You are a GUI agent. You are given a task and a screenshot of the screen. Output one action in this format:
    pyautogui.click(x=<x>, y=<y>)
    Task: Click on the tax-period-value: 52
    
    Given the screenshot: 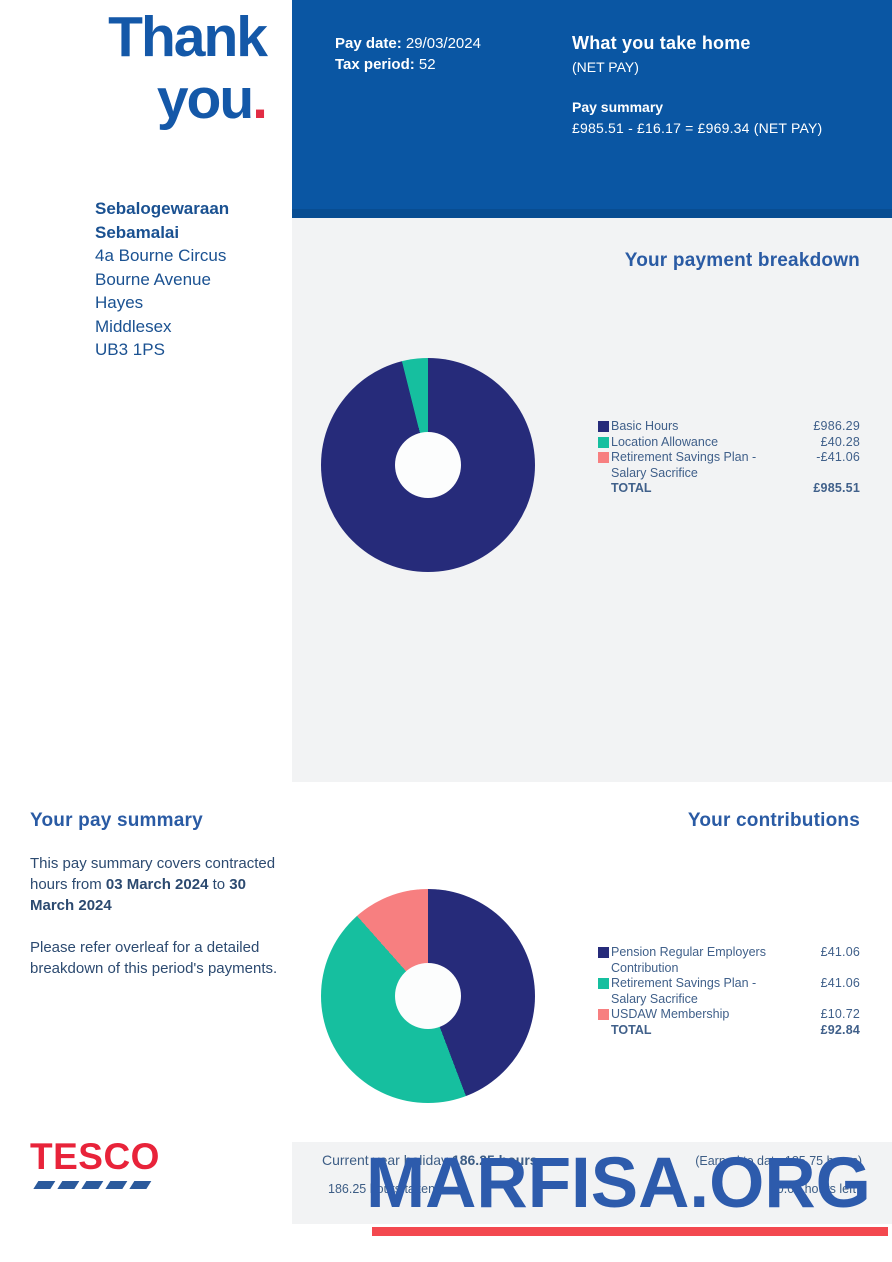 What is the action you would take?
    pyautogui.click(x=427, y=64)
    